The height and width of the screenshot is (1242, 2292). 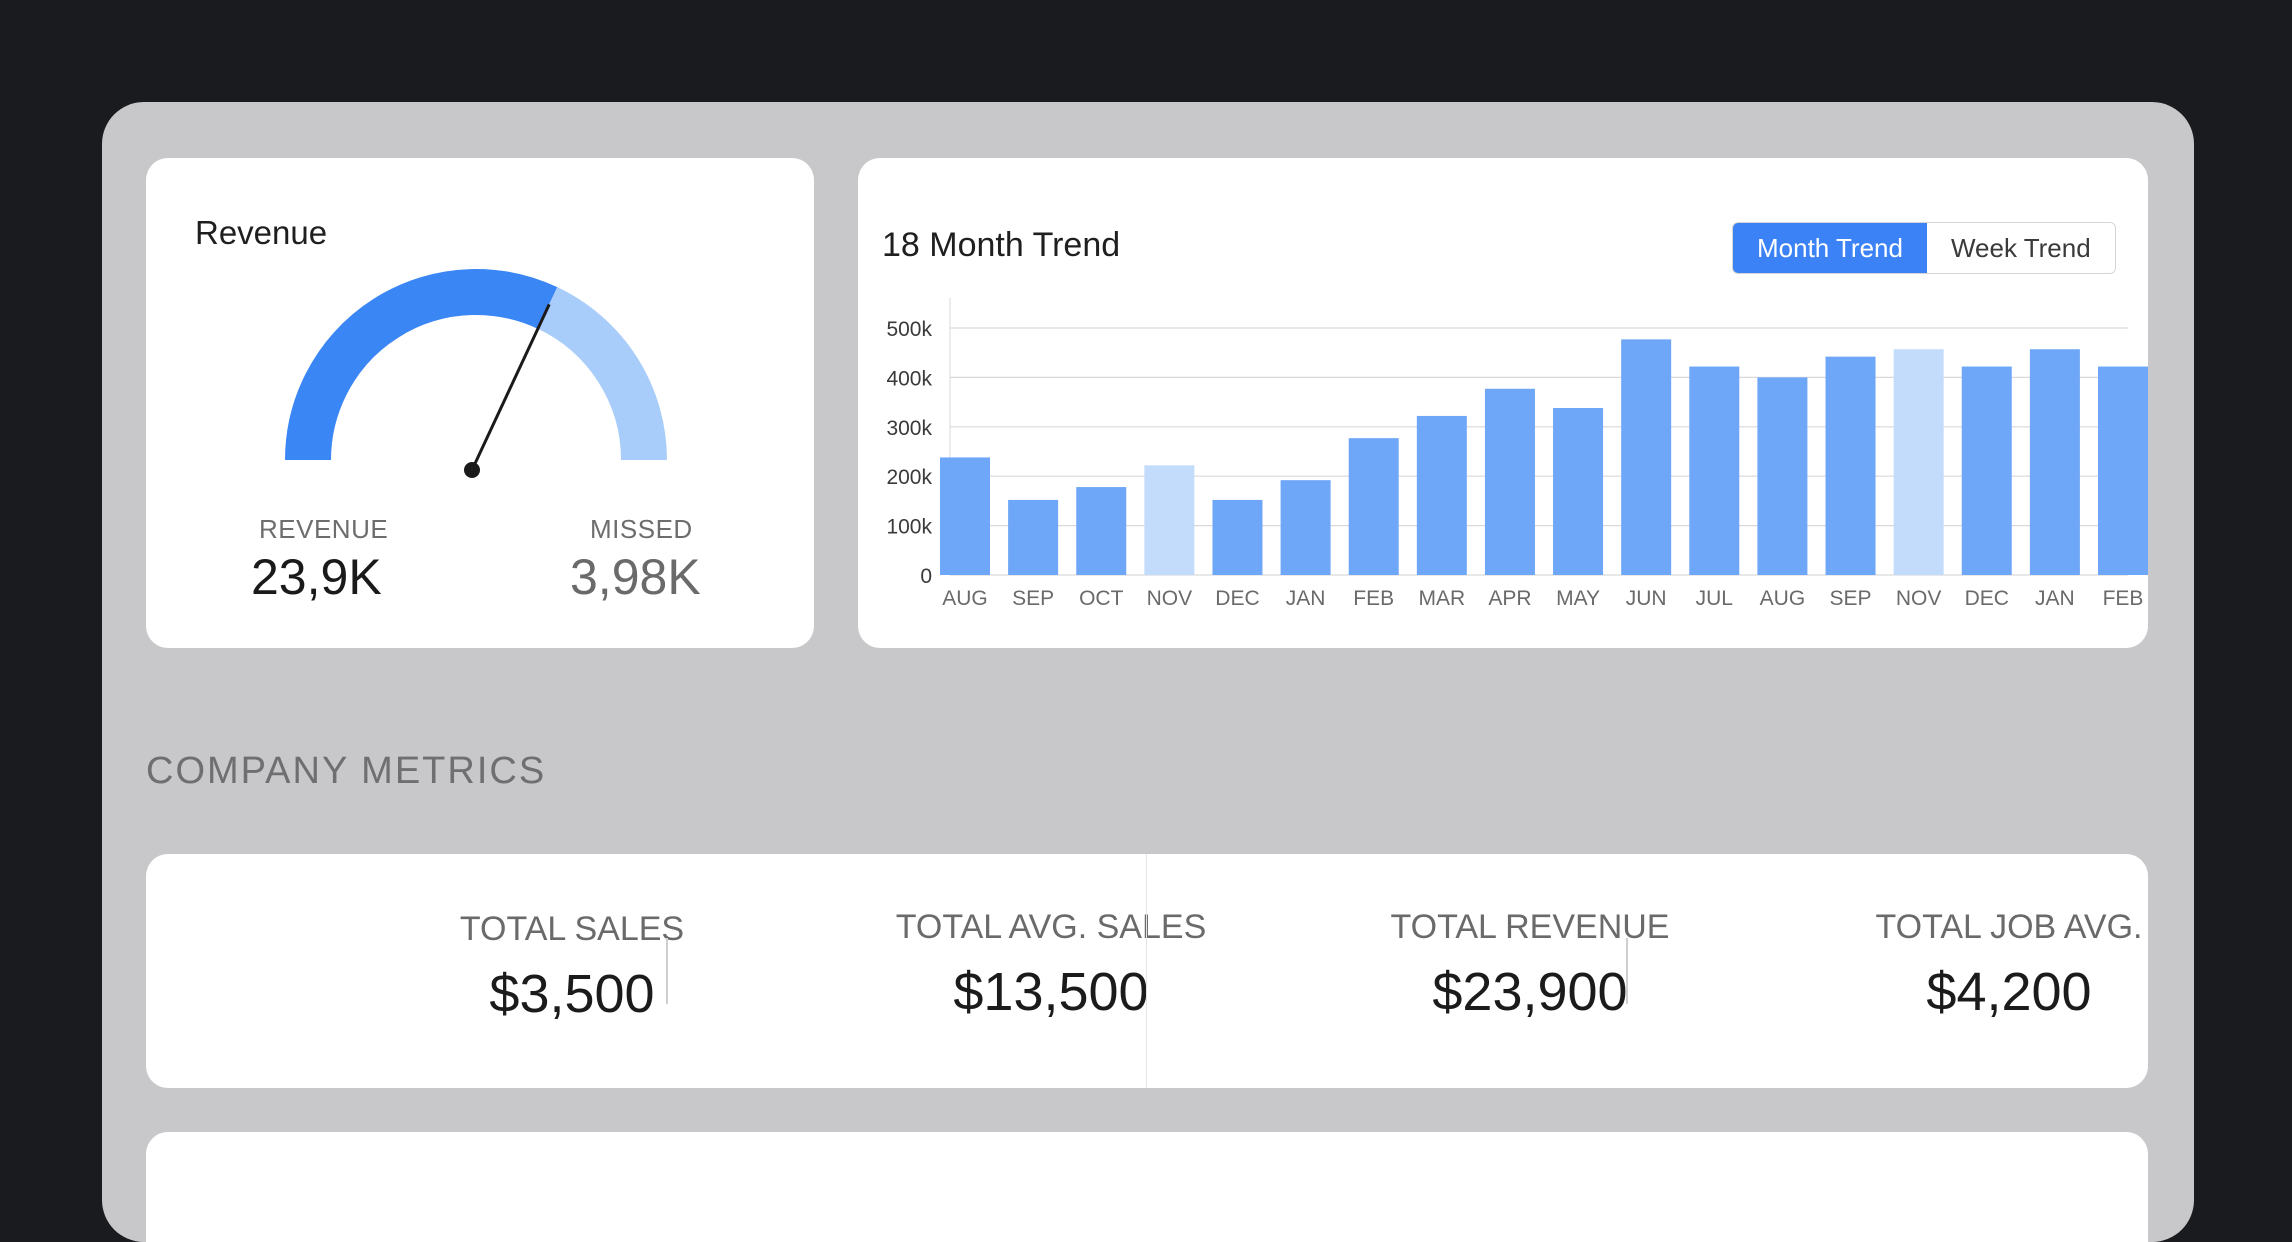 I want to click on metric-value: $4,200, so click(x=2009, y=992).